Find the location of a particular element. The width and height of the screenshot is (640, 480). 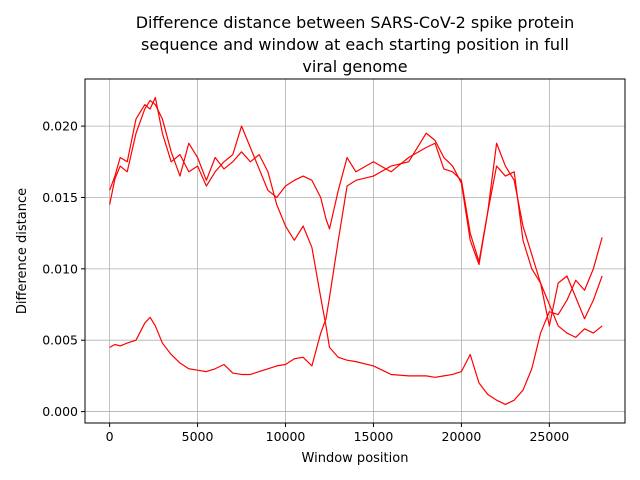

y-axis: 0.000 0.005 0.010 0.015 0.020 is located at coordinates (63, 269).